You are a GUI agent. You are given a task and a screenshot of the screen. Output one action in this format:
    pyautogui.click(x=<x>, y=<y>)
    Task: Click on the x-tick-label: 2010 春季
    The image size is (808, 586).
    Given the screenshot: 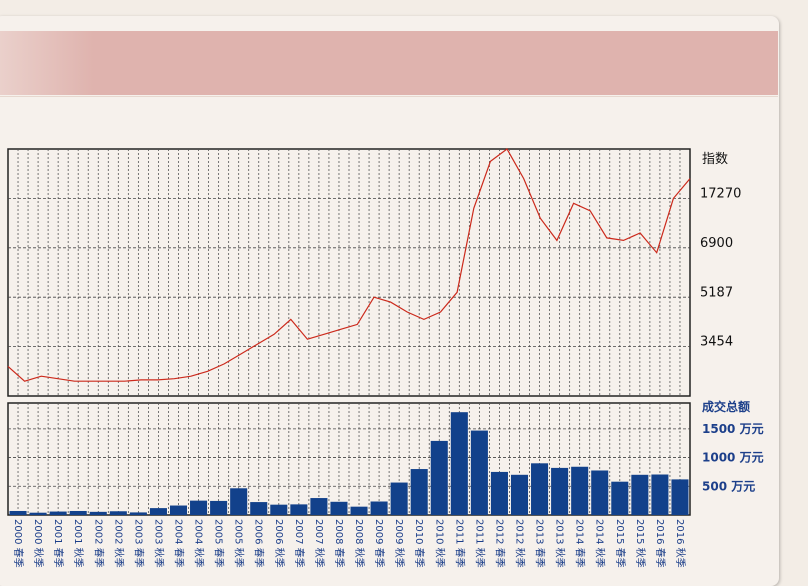 What is the action you would take?
    pyautogui.click(x=419, y=543)
    